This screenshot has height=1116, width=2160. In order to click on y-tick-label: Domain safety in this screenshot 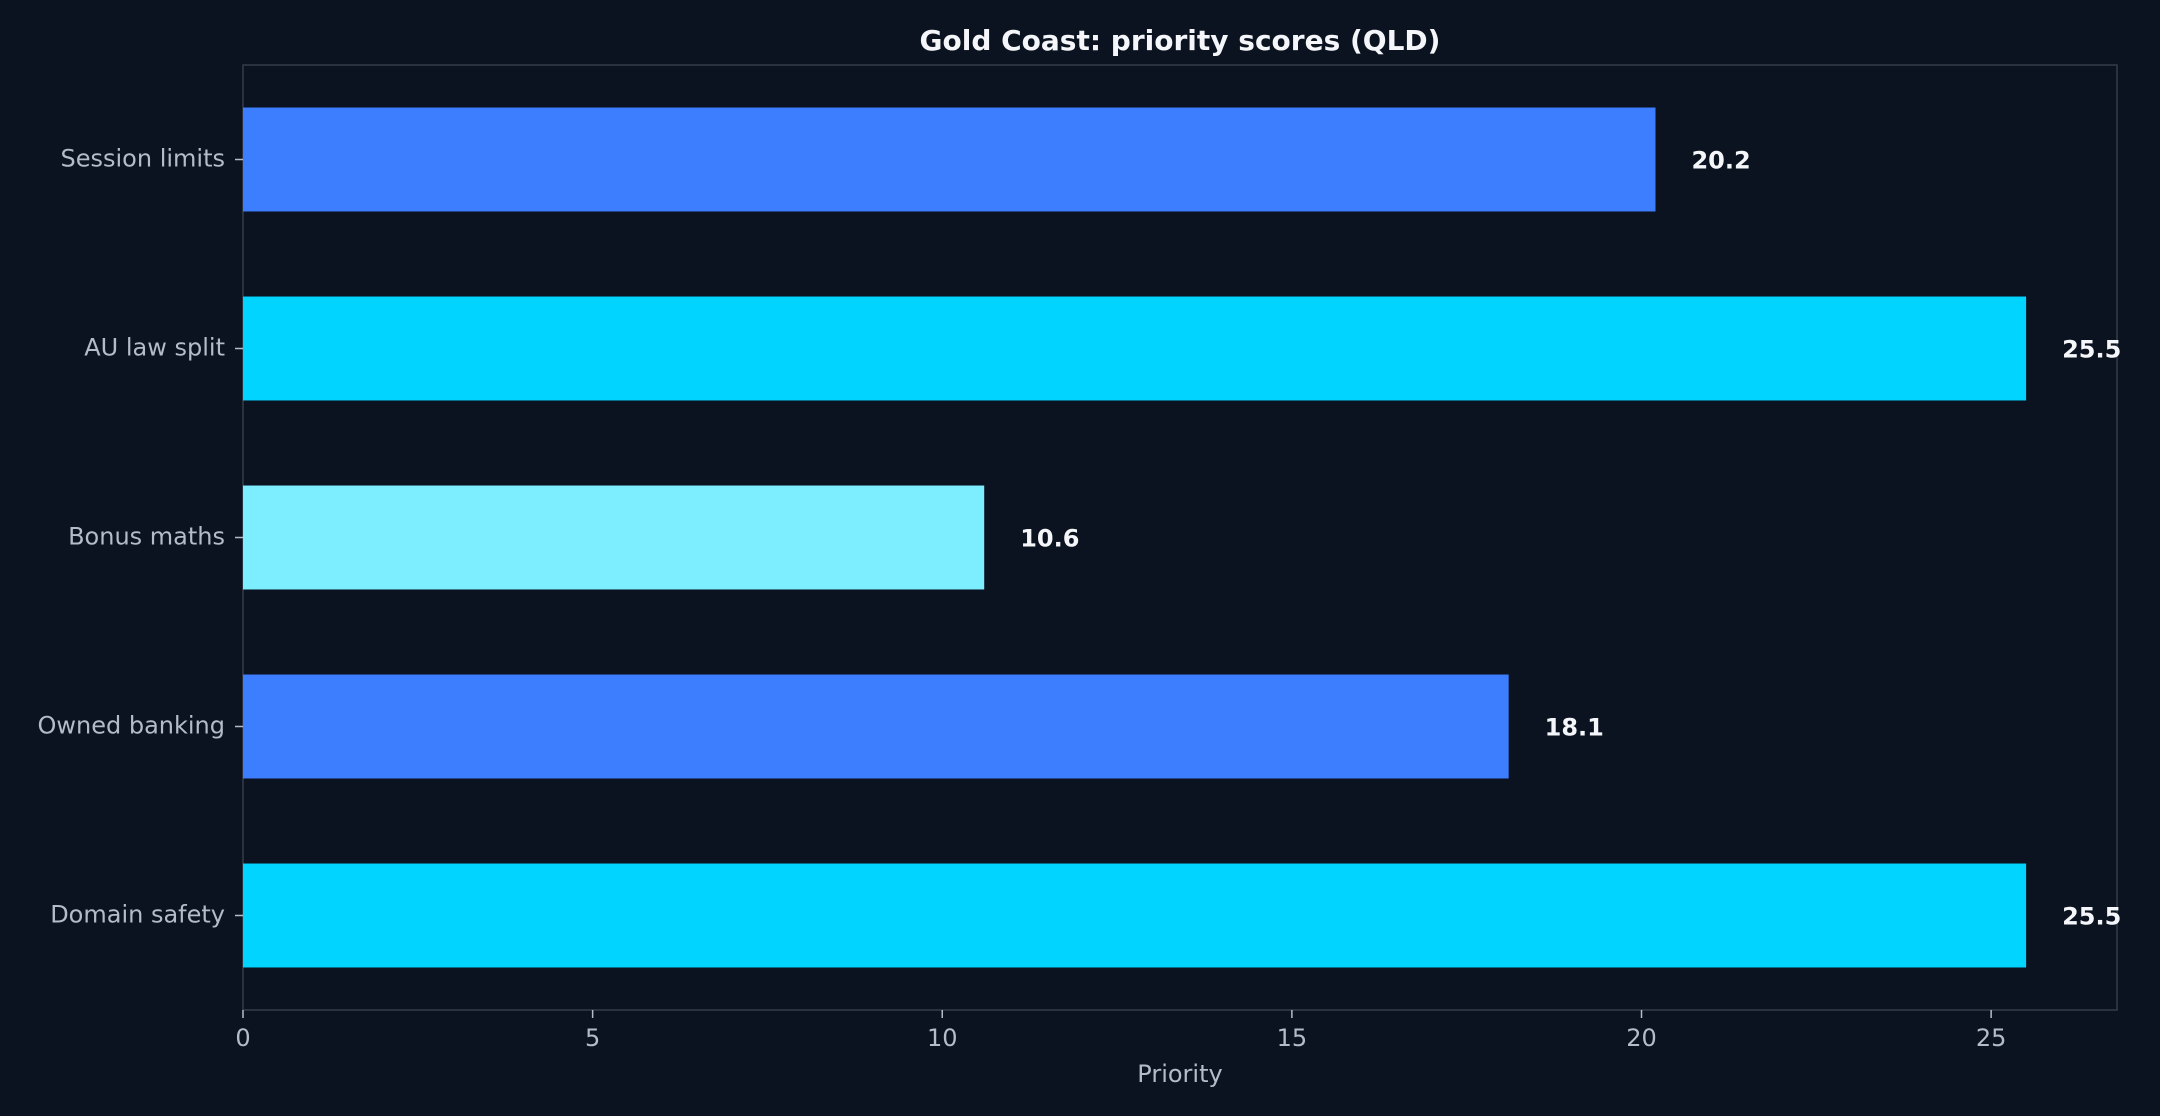, I will do `click(137, 915)`.